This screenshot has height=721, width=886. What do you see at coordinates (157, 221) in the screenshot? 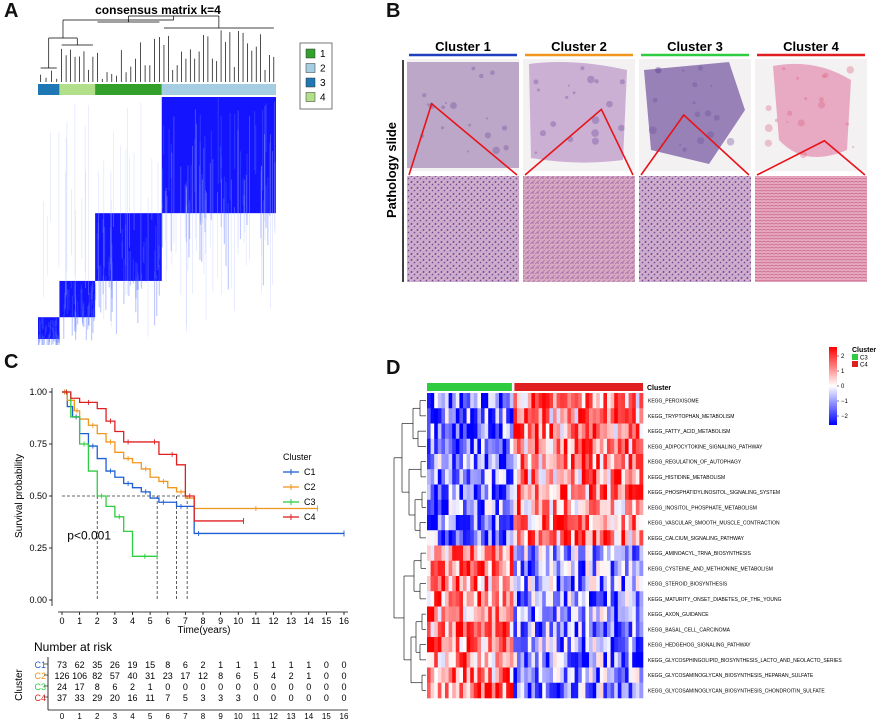
I see `consensus-heatmap` at bounding box center [157, 221].